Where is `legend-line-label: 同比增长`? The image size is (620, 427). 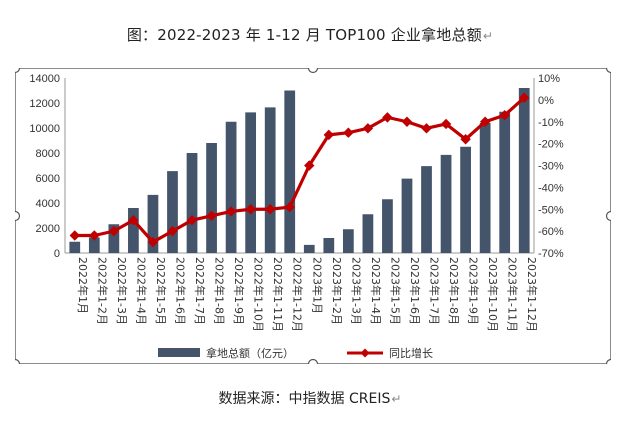
legend-line-label: 同比增长 is located at coordinates (411, 353).